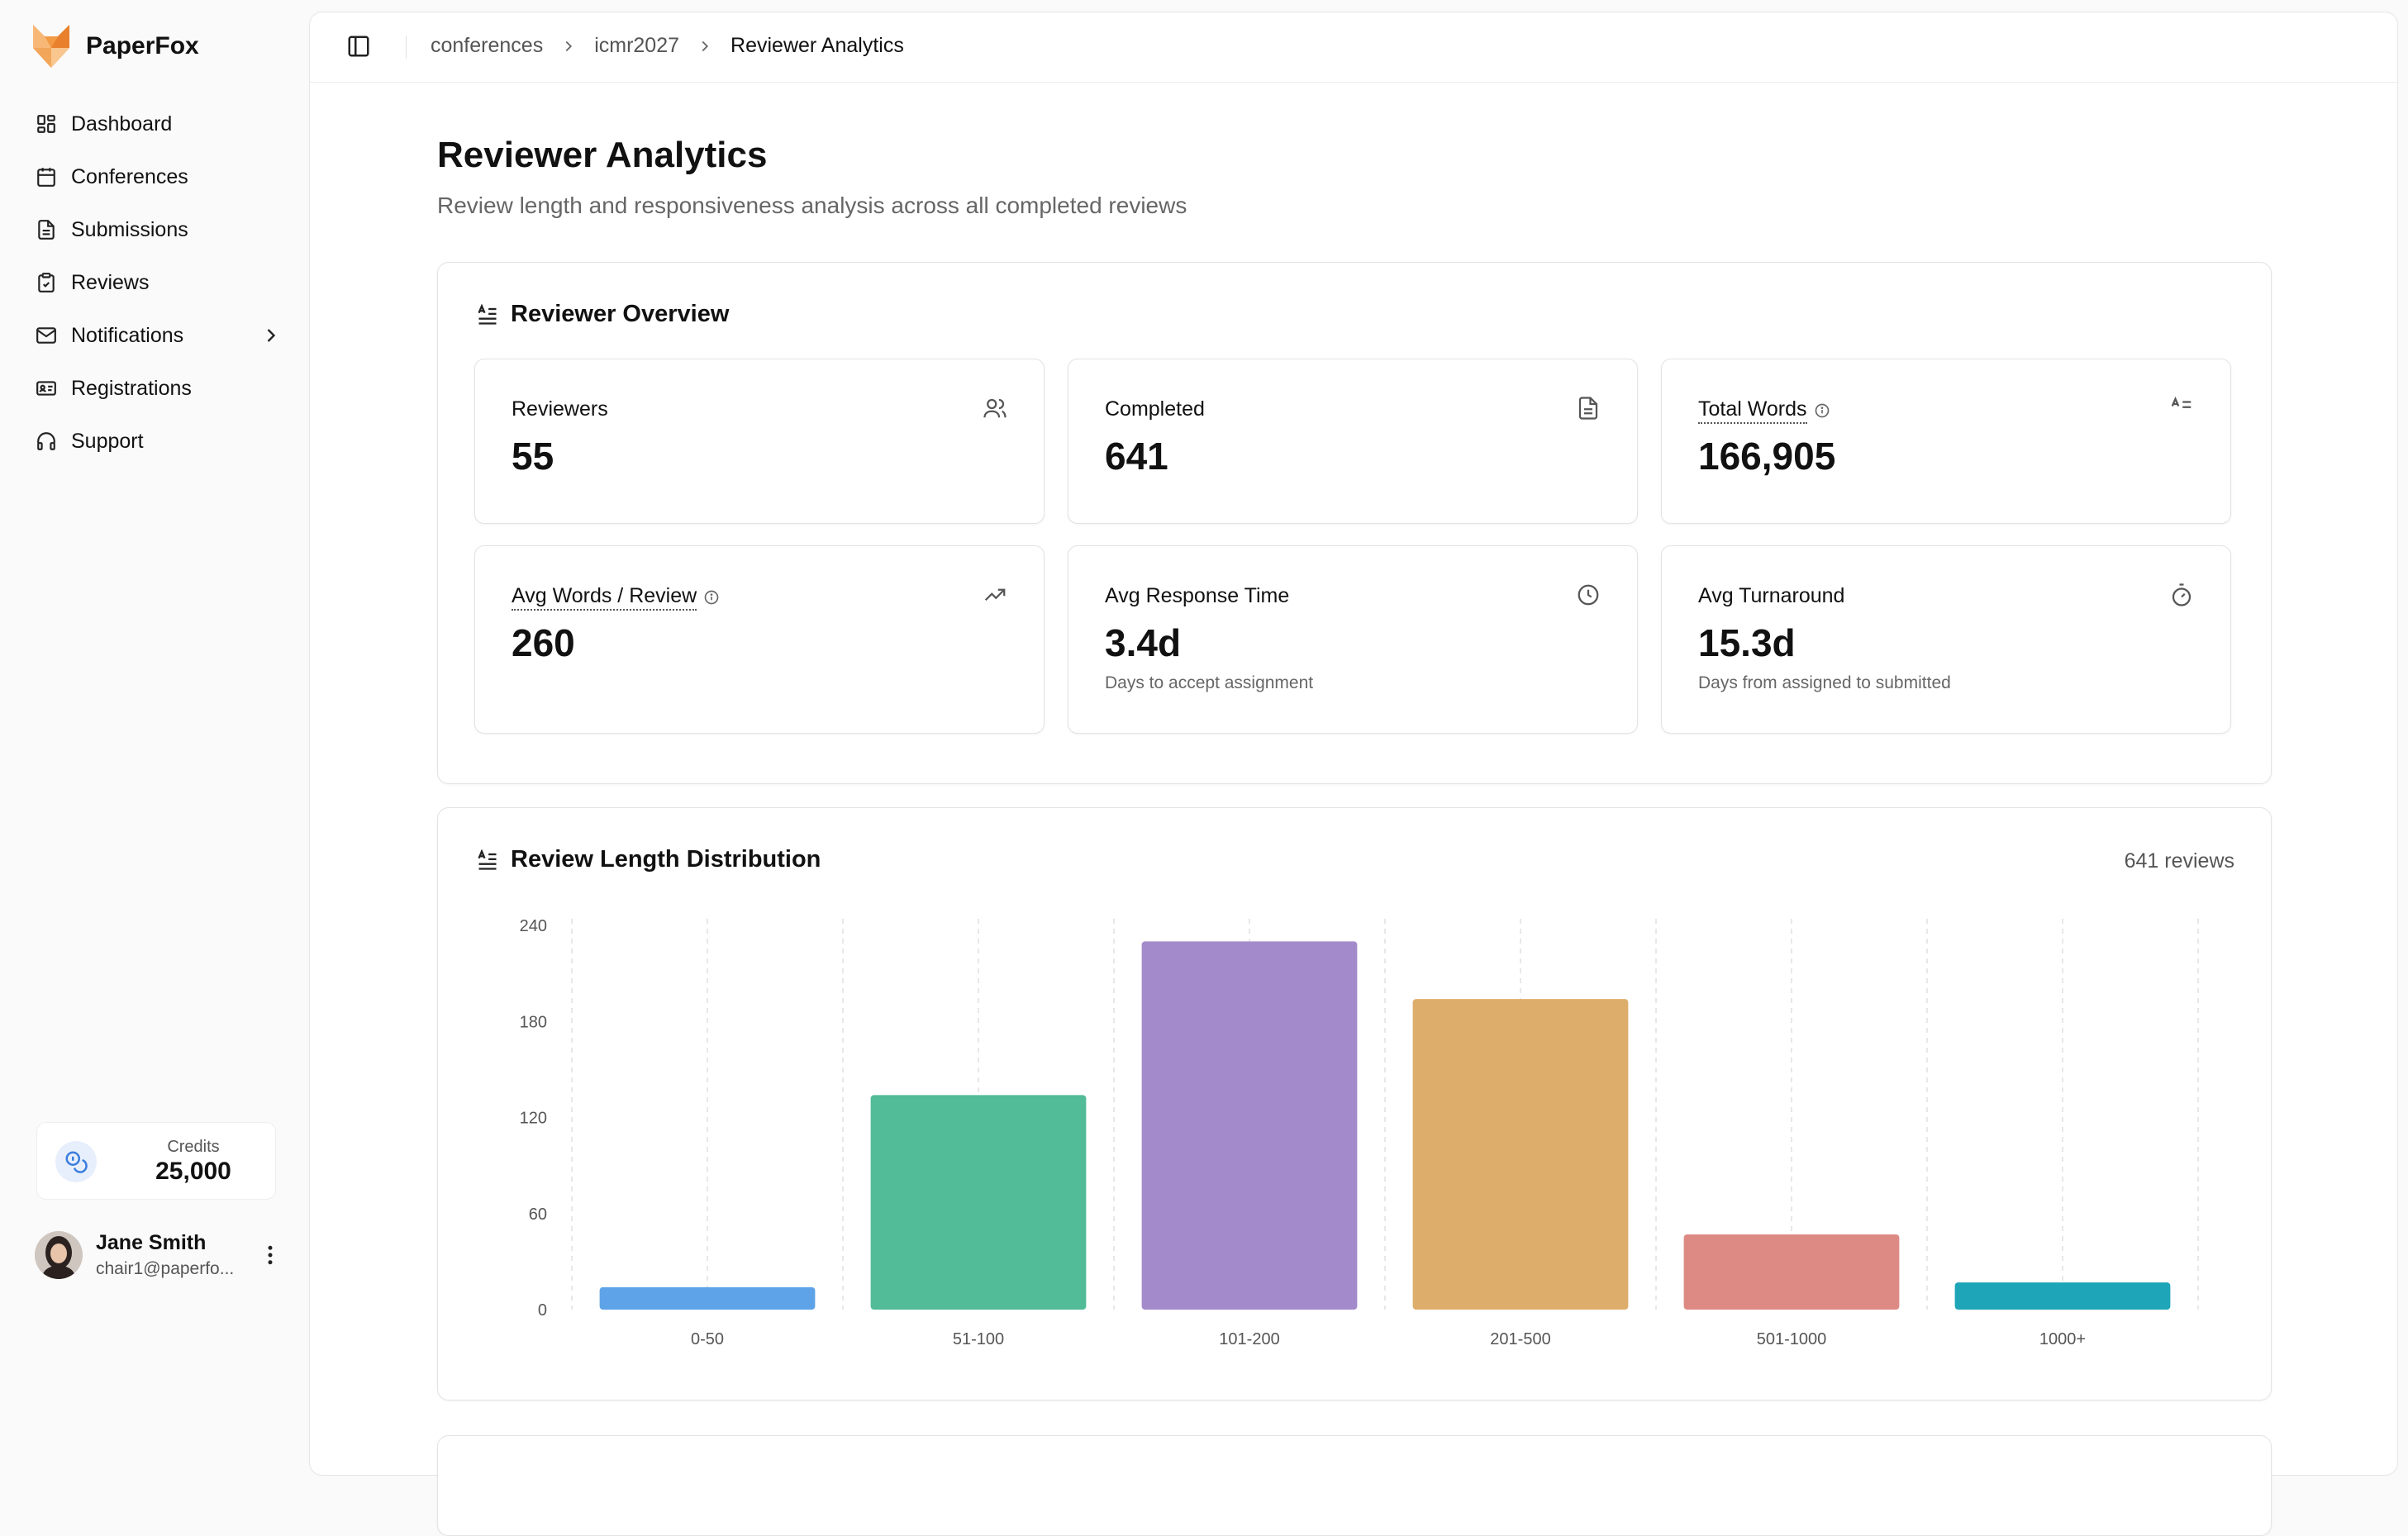 Image resolution: width=2408 pixels, height=1536 pixels. What do you see at coordinates (1764, 410) in the screenshot?
I see `stat-label: Total Words` at bounding box center [1764, 410].